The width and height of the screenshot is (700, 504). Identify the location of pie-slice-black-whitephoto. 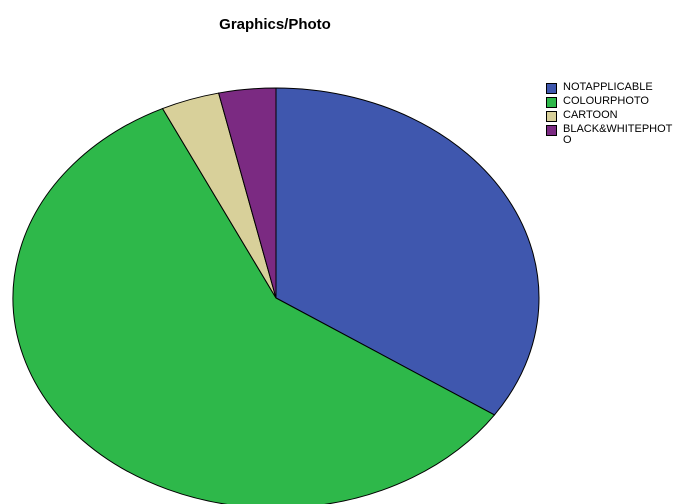
(247, 193).